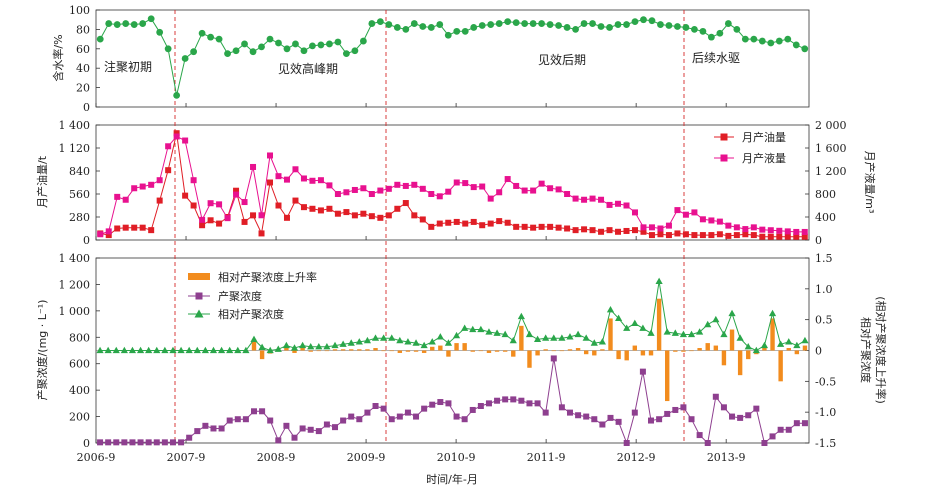 Image resolution: width=933 pixels, height=491 pixels. I want to click on legend-conc-label: 产聚浓度, so click(240, 296).